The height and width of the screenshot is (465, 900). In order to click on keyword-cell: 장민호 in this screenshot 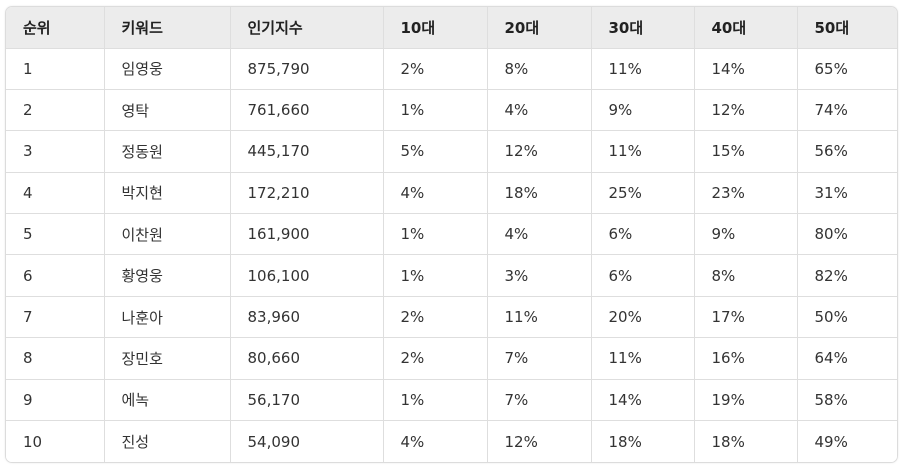, I will do `click(167, 358)`.